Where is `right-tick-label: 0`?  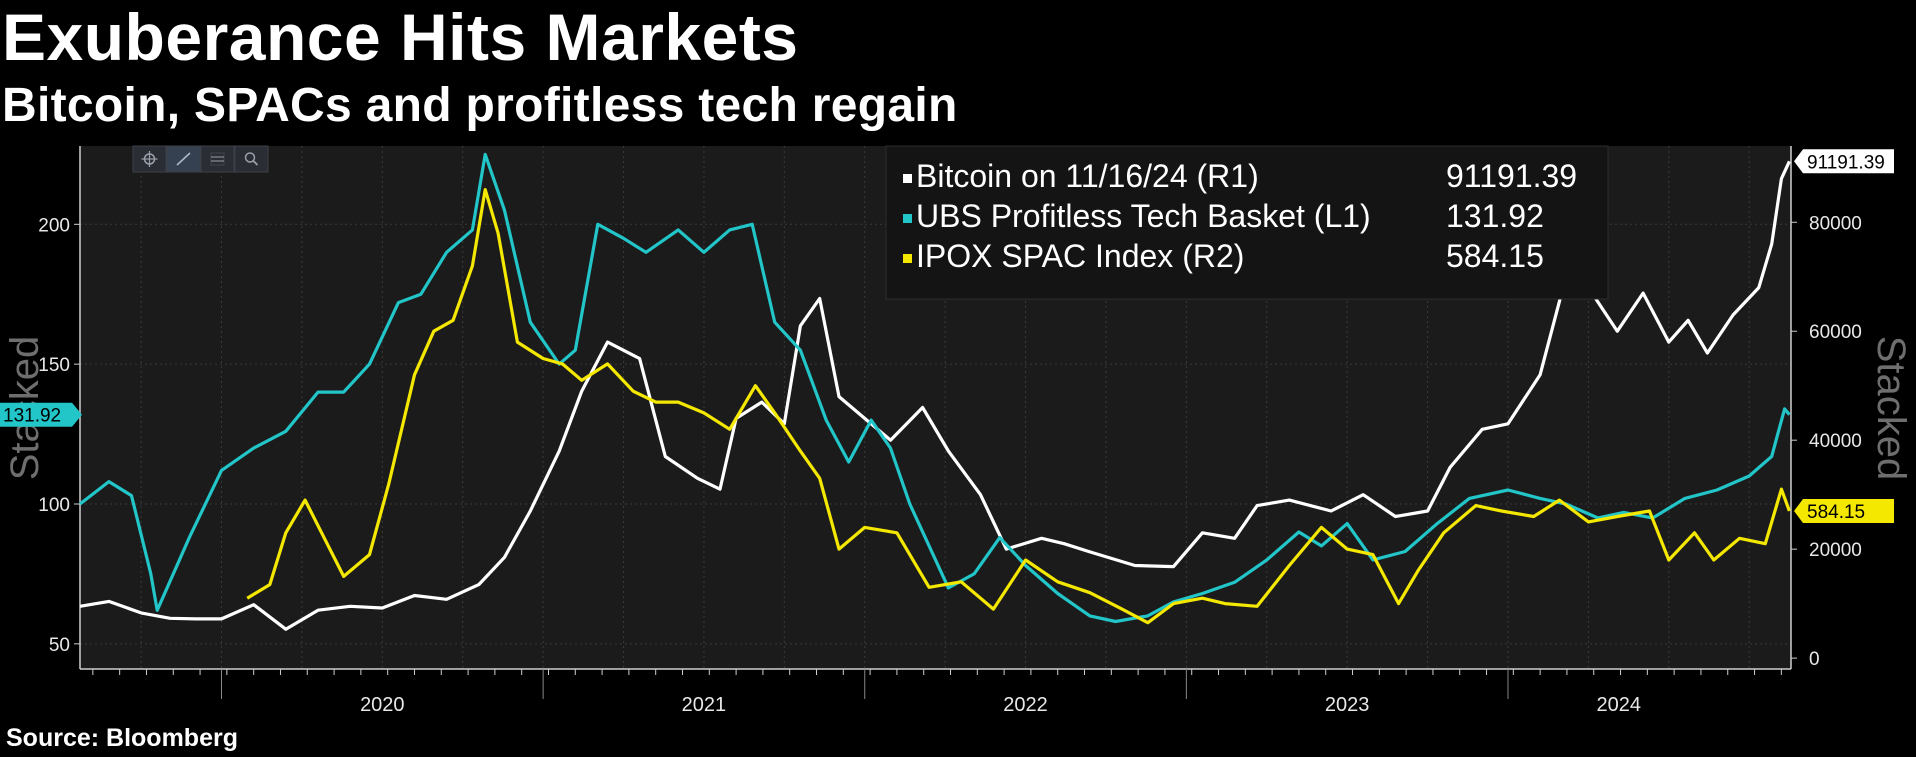 right-tick-label: 0 is located at coordinates (1814, 659).